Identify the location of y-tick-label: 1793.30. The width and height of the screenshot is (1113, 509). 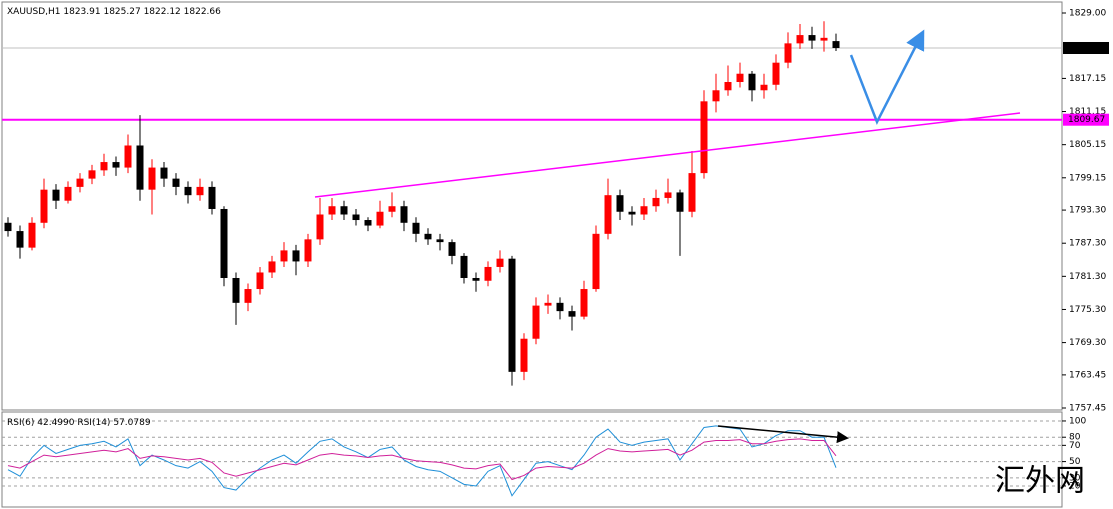
(1087, 211).